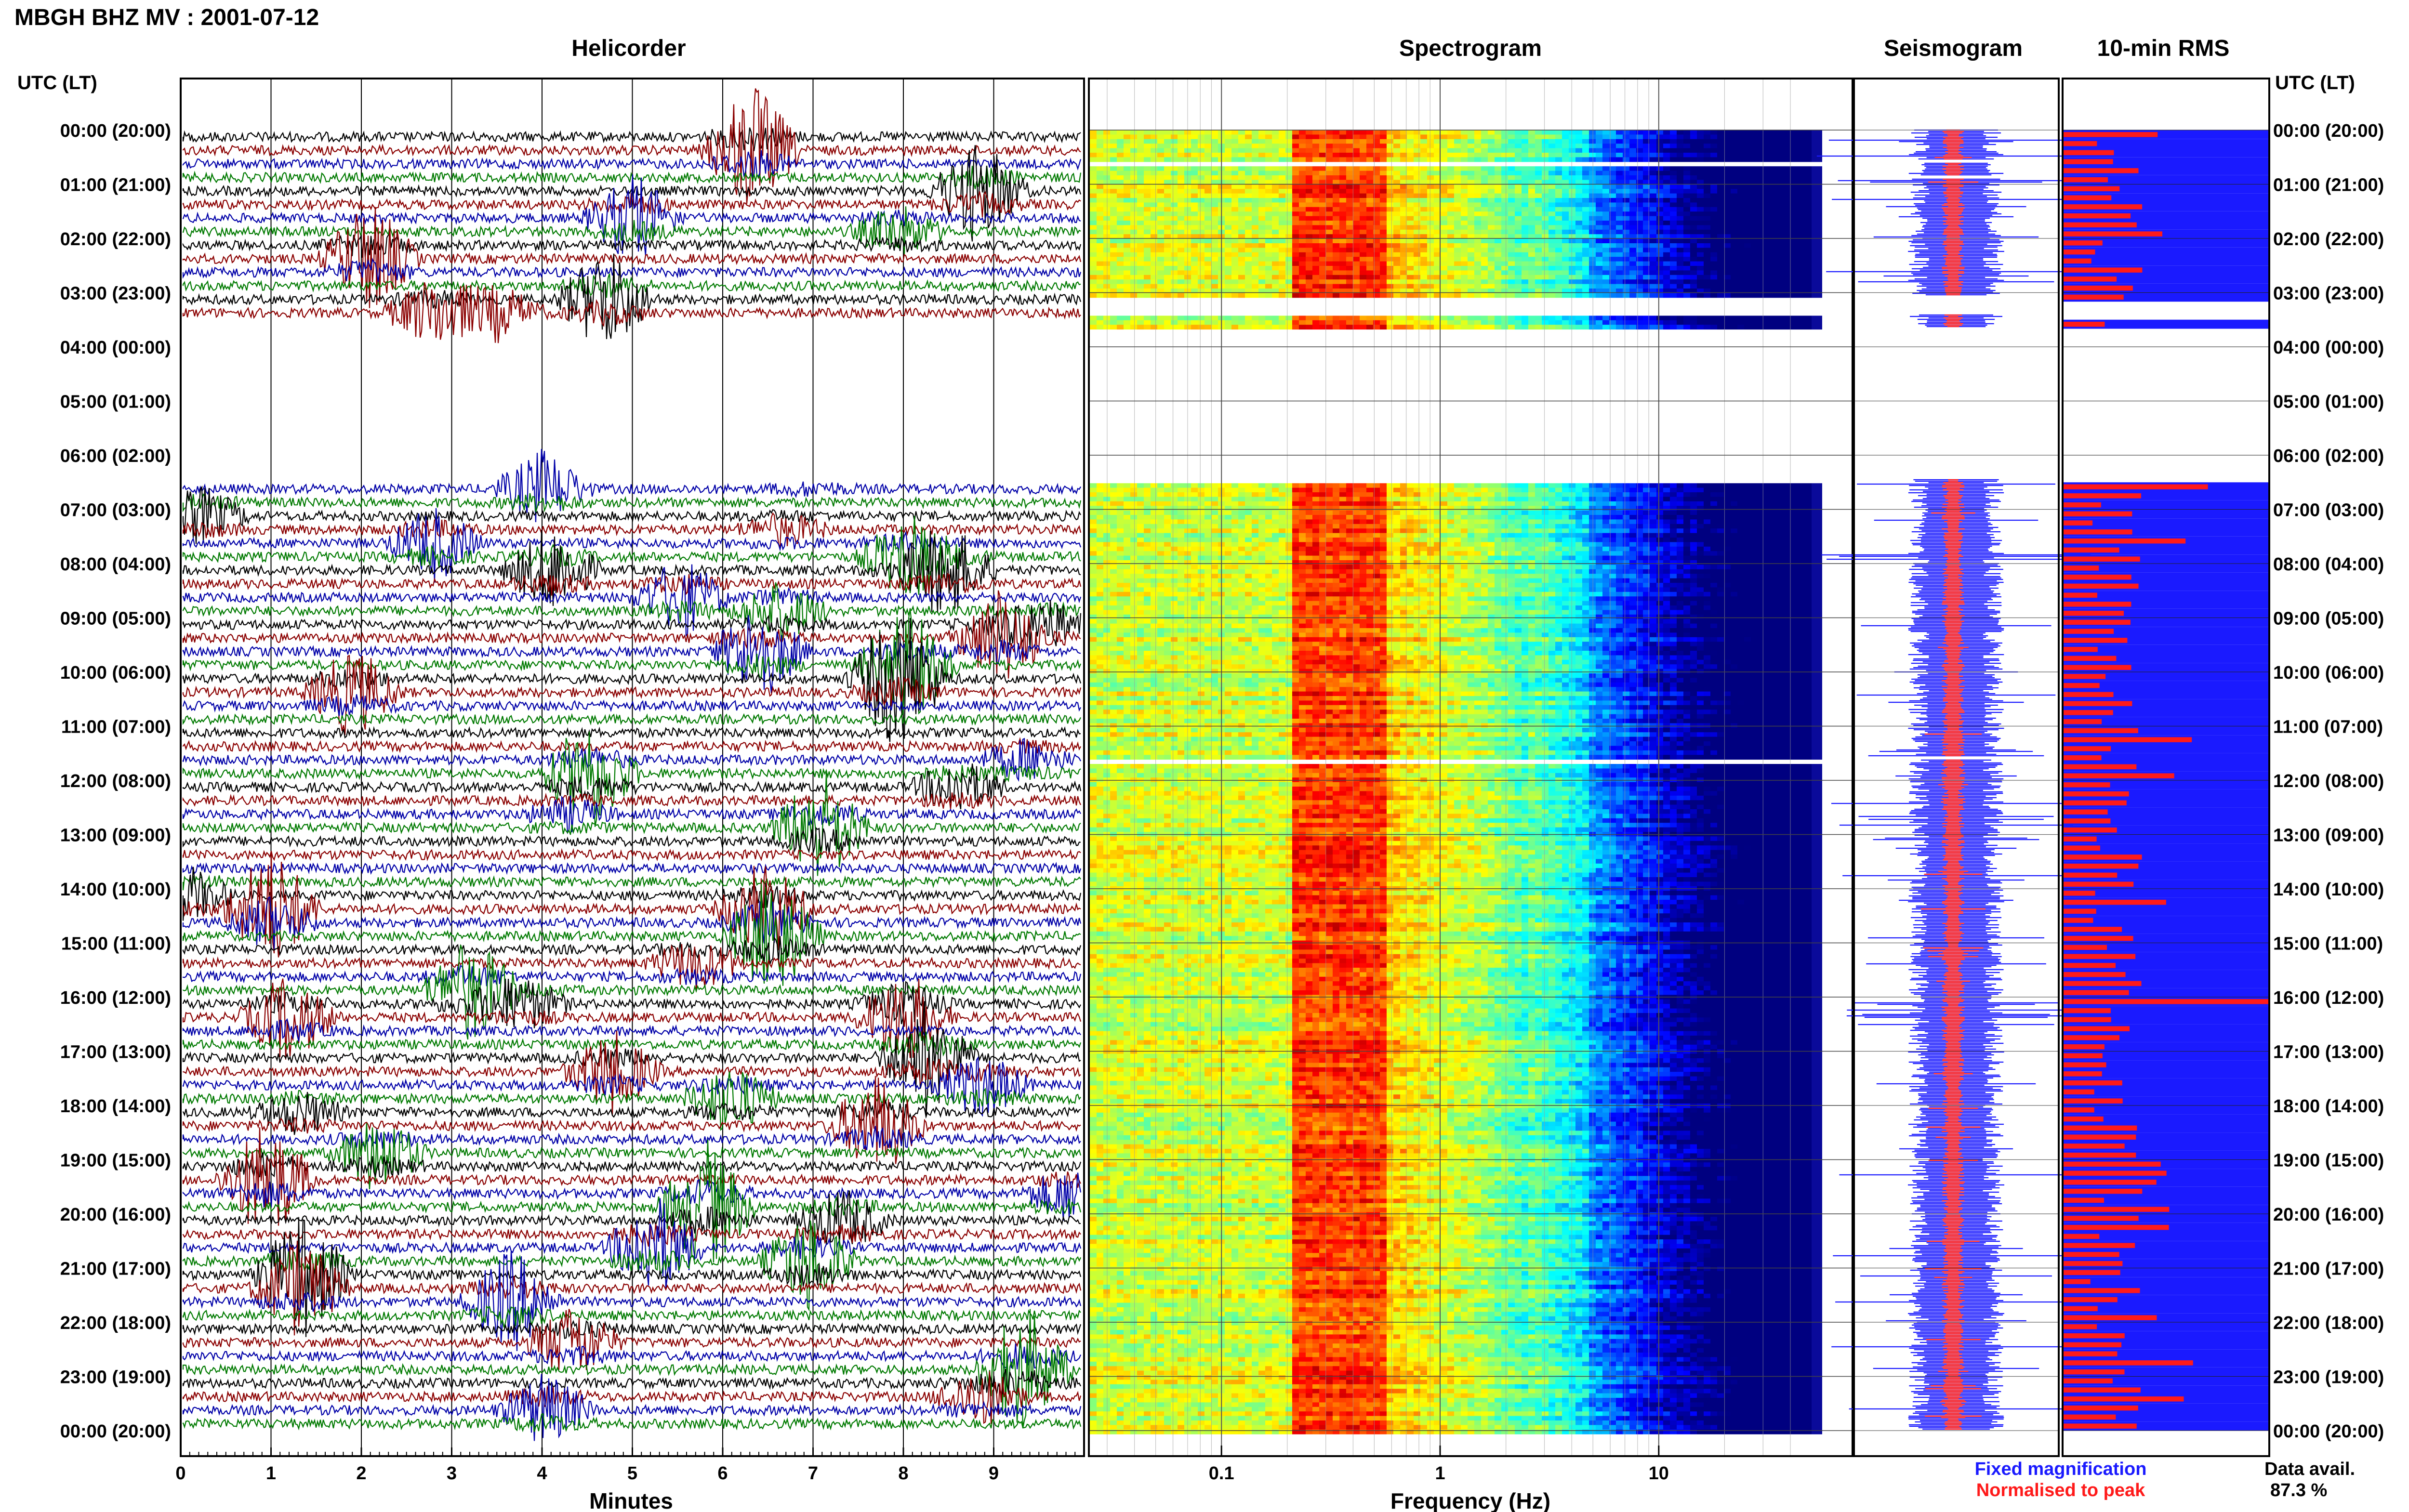  I want to click on time-tick-right: 23:00 (19:00), so click(2328, 1377).